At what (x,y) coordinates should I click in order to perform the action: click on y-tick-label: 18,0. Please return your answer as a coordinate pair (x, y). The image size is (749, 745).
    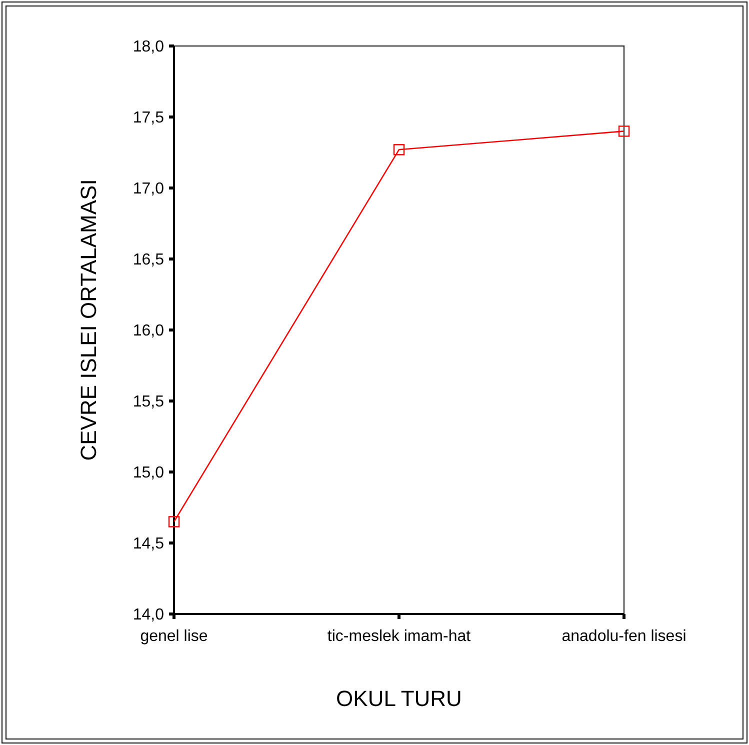
    Looking at the image, I should click on (148, 47).